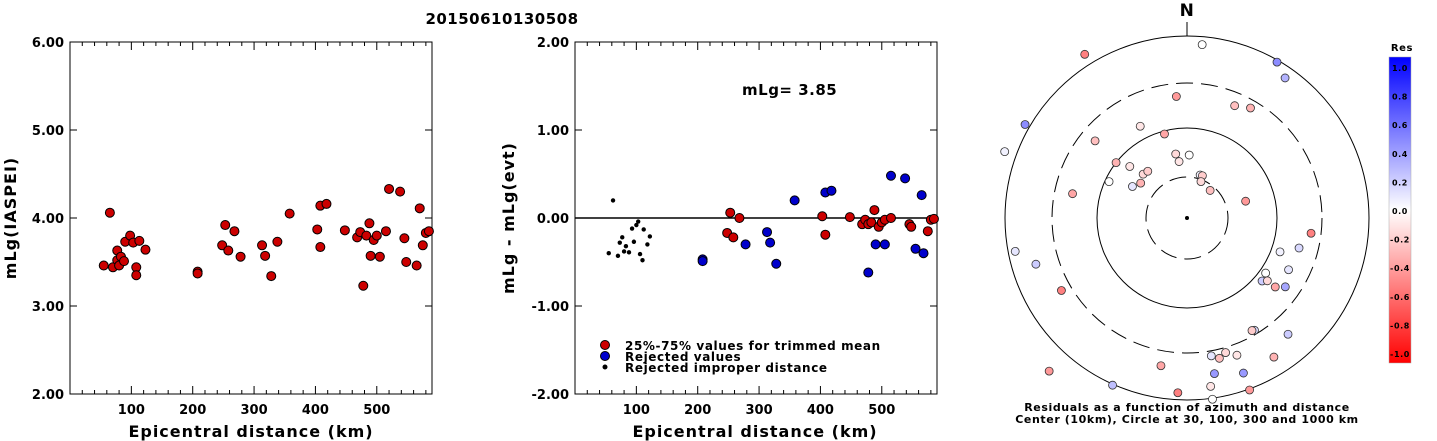 Image resolution: width=1437 pixels, height=441 pixels. What do you see at coordinates (501, 19) in the screenshot?
I see `figure-title: 20150610130508` at bounding box center [501, 19].